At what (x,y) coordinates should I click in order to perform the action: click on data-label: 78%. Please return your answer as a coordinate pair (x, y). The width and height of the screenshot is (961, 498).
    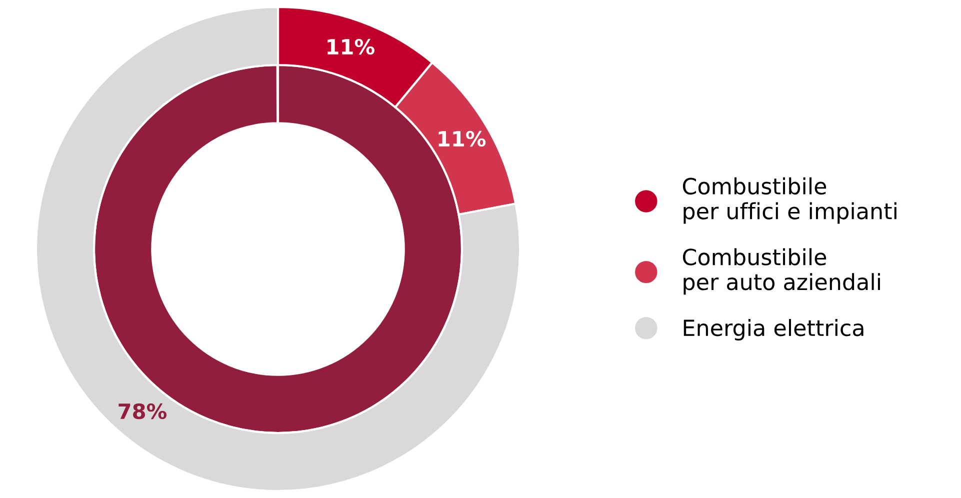
    Looking at the image, I should click on (142, 411).